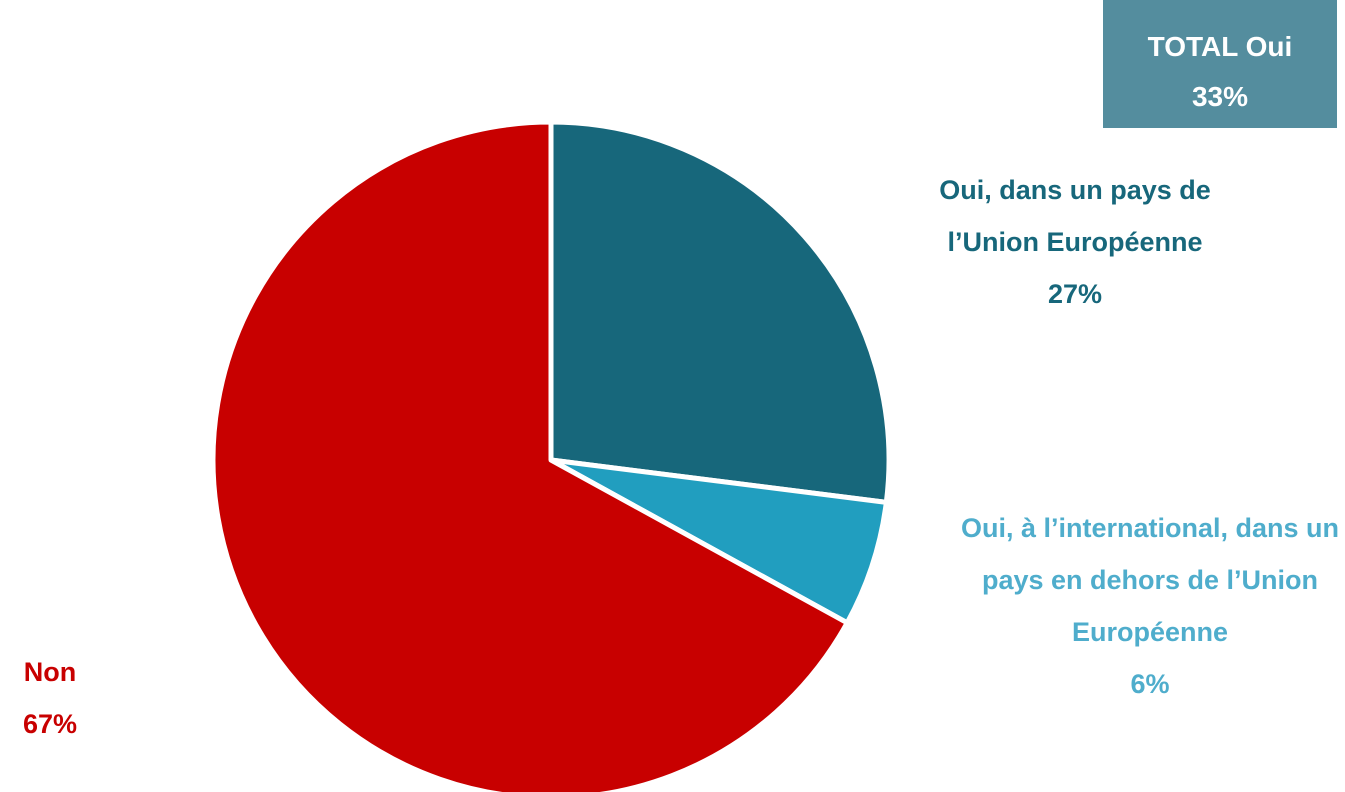 This screenshot has width=1345, height=792. What do you see at coordinates (1220, 64) in the screenshot?
I see `total-box: TOTAL Oui 33%` at bounding box center [1220, 64].